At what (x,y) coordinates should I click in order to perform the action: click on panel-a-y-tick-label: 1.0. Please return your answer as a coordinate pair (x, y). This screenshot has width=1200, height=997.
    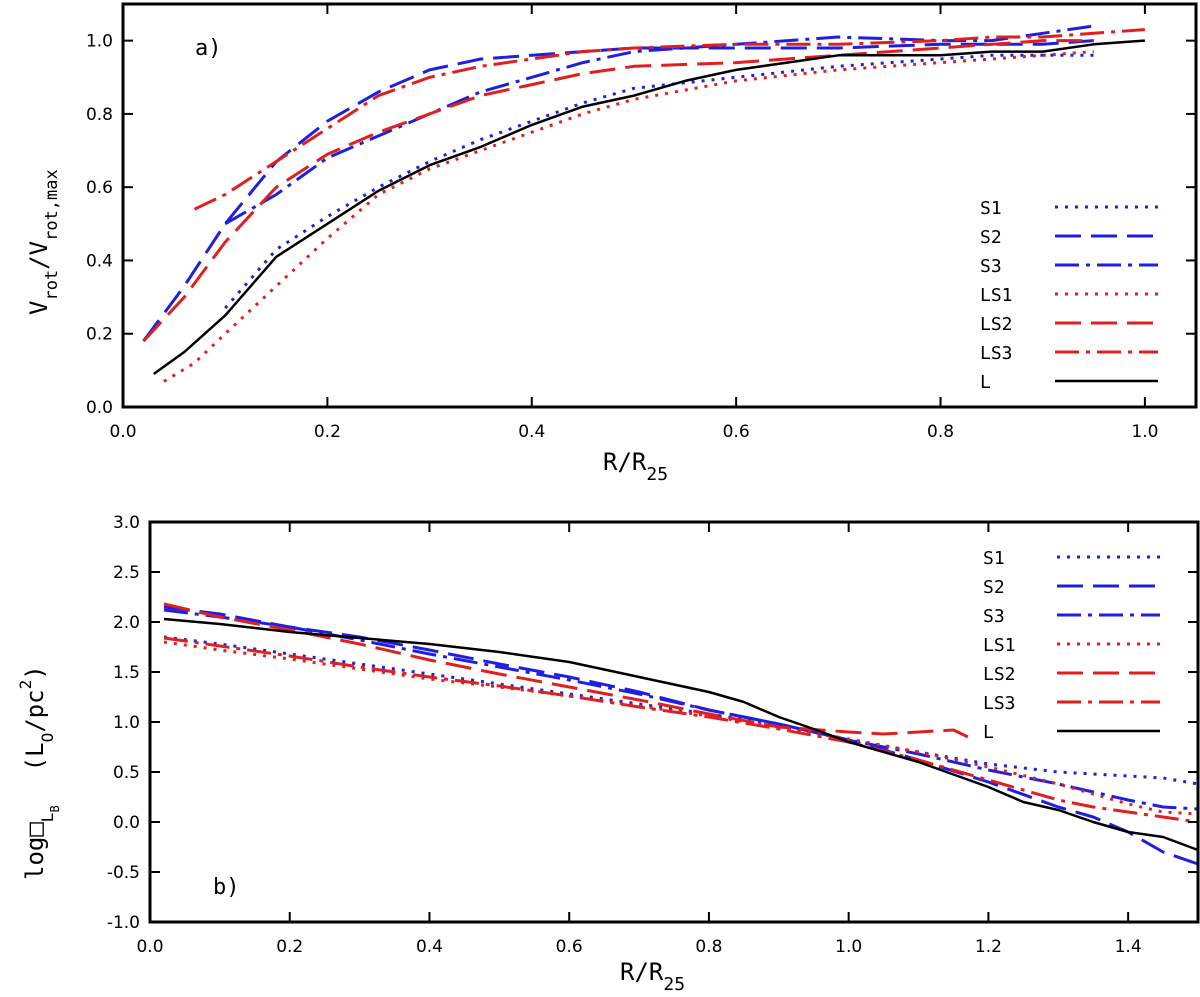
    Looking at the image, I should click on (99, 42).